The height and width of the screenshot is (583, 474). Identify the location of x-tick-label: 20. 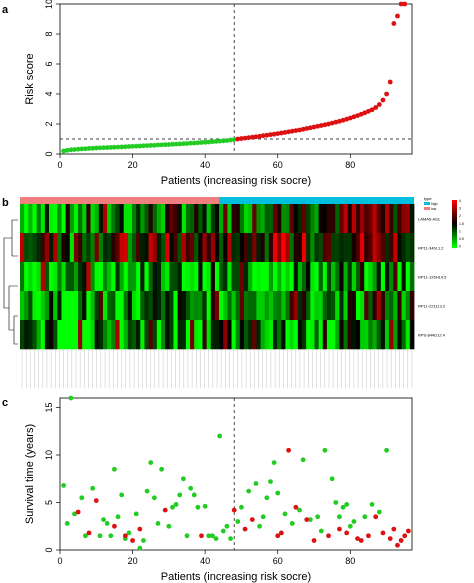
(133, 165).